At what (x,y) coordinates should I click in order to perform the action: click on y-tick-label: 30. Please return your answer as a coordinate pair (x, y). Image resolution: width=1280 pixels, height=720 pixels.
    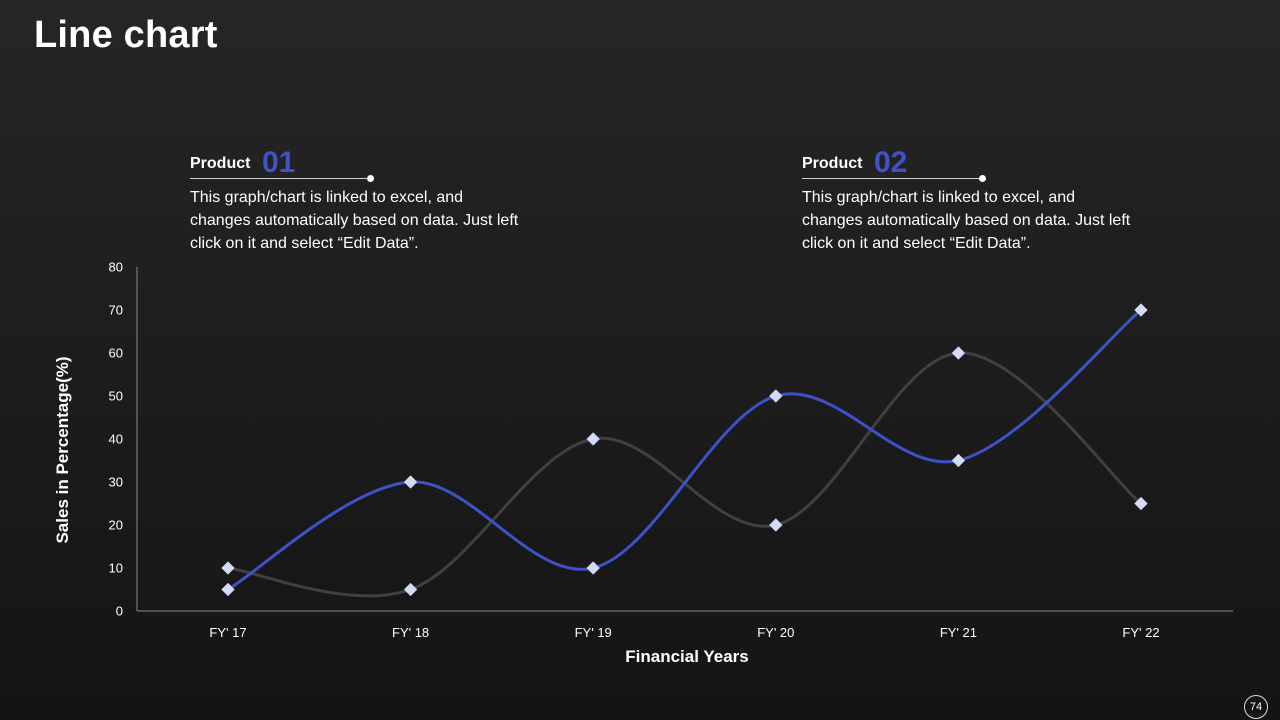
    Looking at the image, I should click on (116, 482).